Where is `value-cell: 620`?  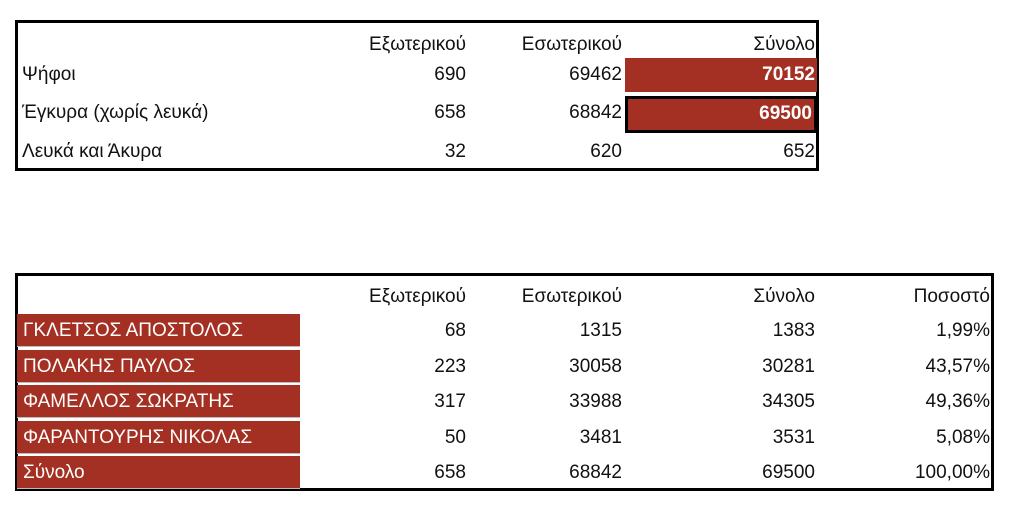 value-cell: 620 is located at coordinates (606, 151).